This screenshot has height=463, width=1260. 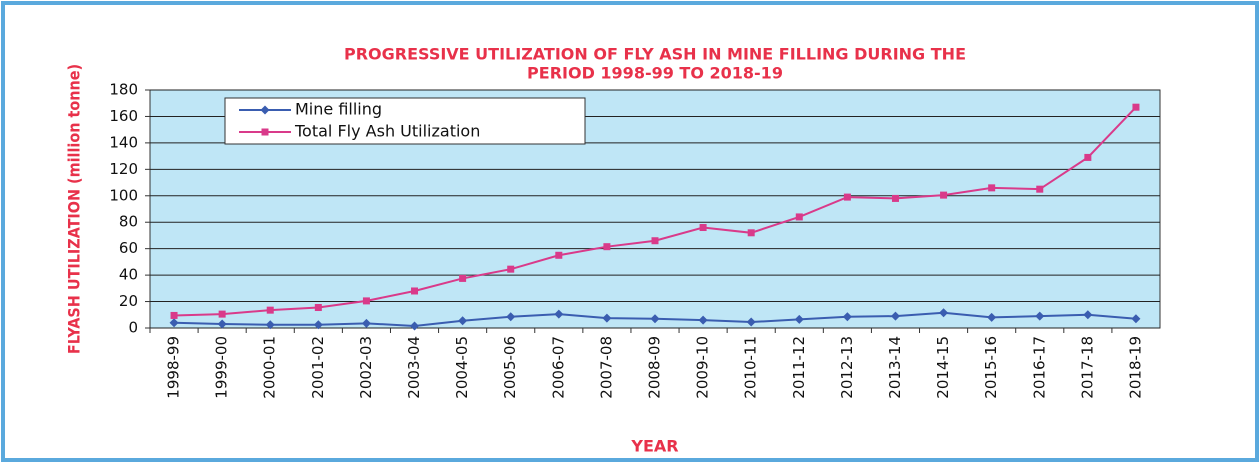 What do you see at coordinates (606, 367) in the screenshot?
I see `x-tick-label: 2007-08` at bounding box center [606, 367].